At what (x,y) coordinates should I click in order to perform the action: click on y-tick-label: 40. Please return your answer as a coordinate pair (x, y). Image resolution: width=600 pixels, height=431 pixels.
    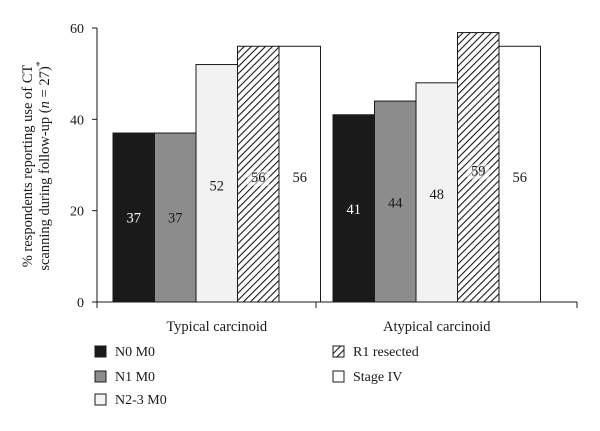
    Looking at the image, I should click on (77, 120).